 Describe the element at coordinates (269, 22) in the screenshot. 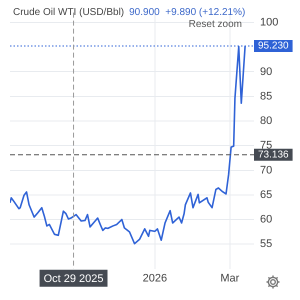

I see `y-tick-label: 100` at that location.